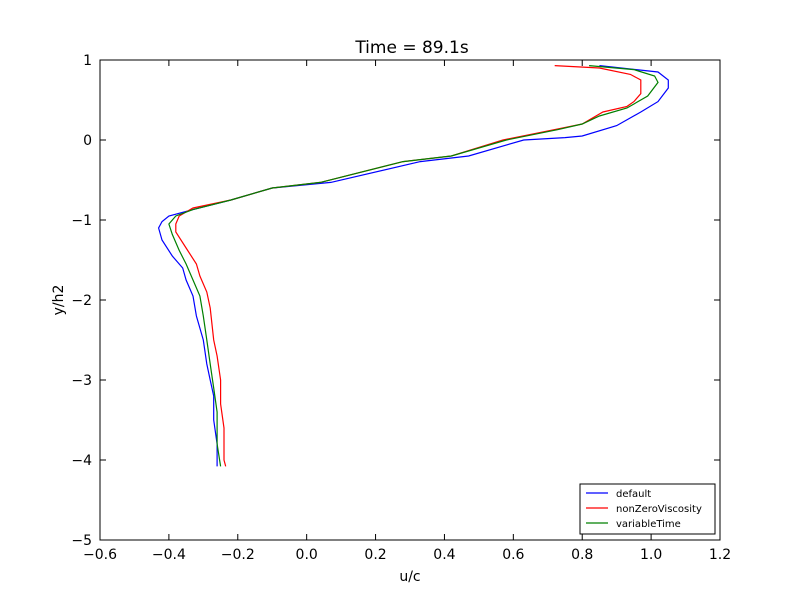 This screenshot has width=800, height=600. I want to click on legend-label-default: default, so click(633, 494).